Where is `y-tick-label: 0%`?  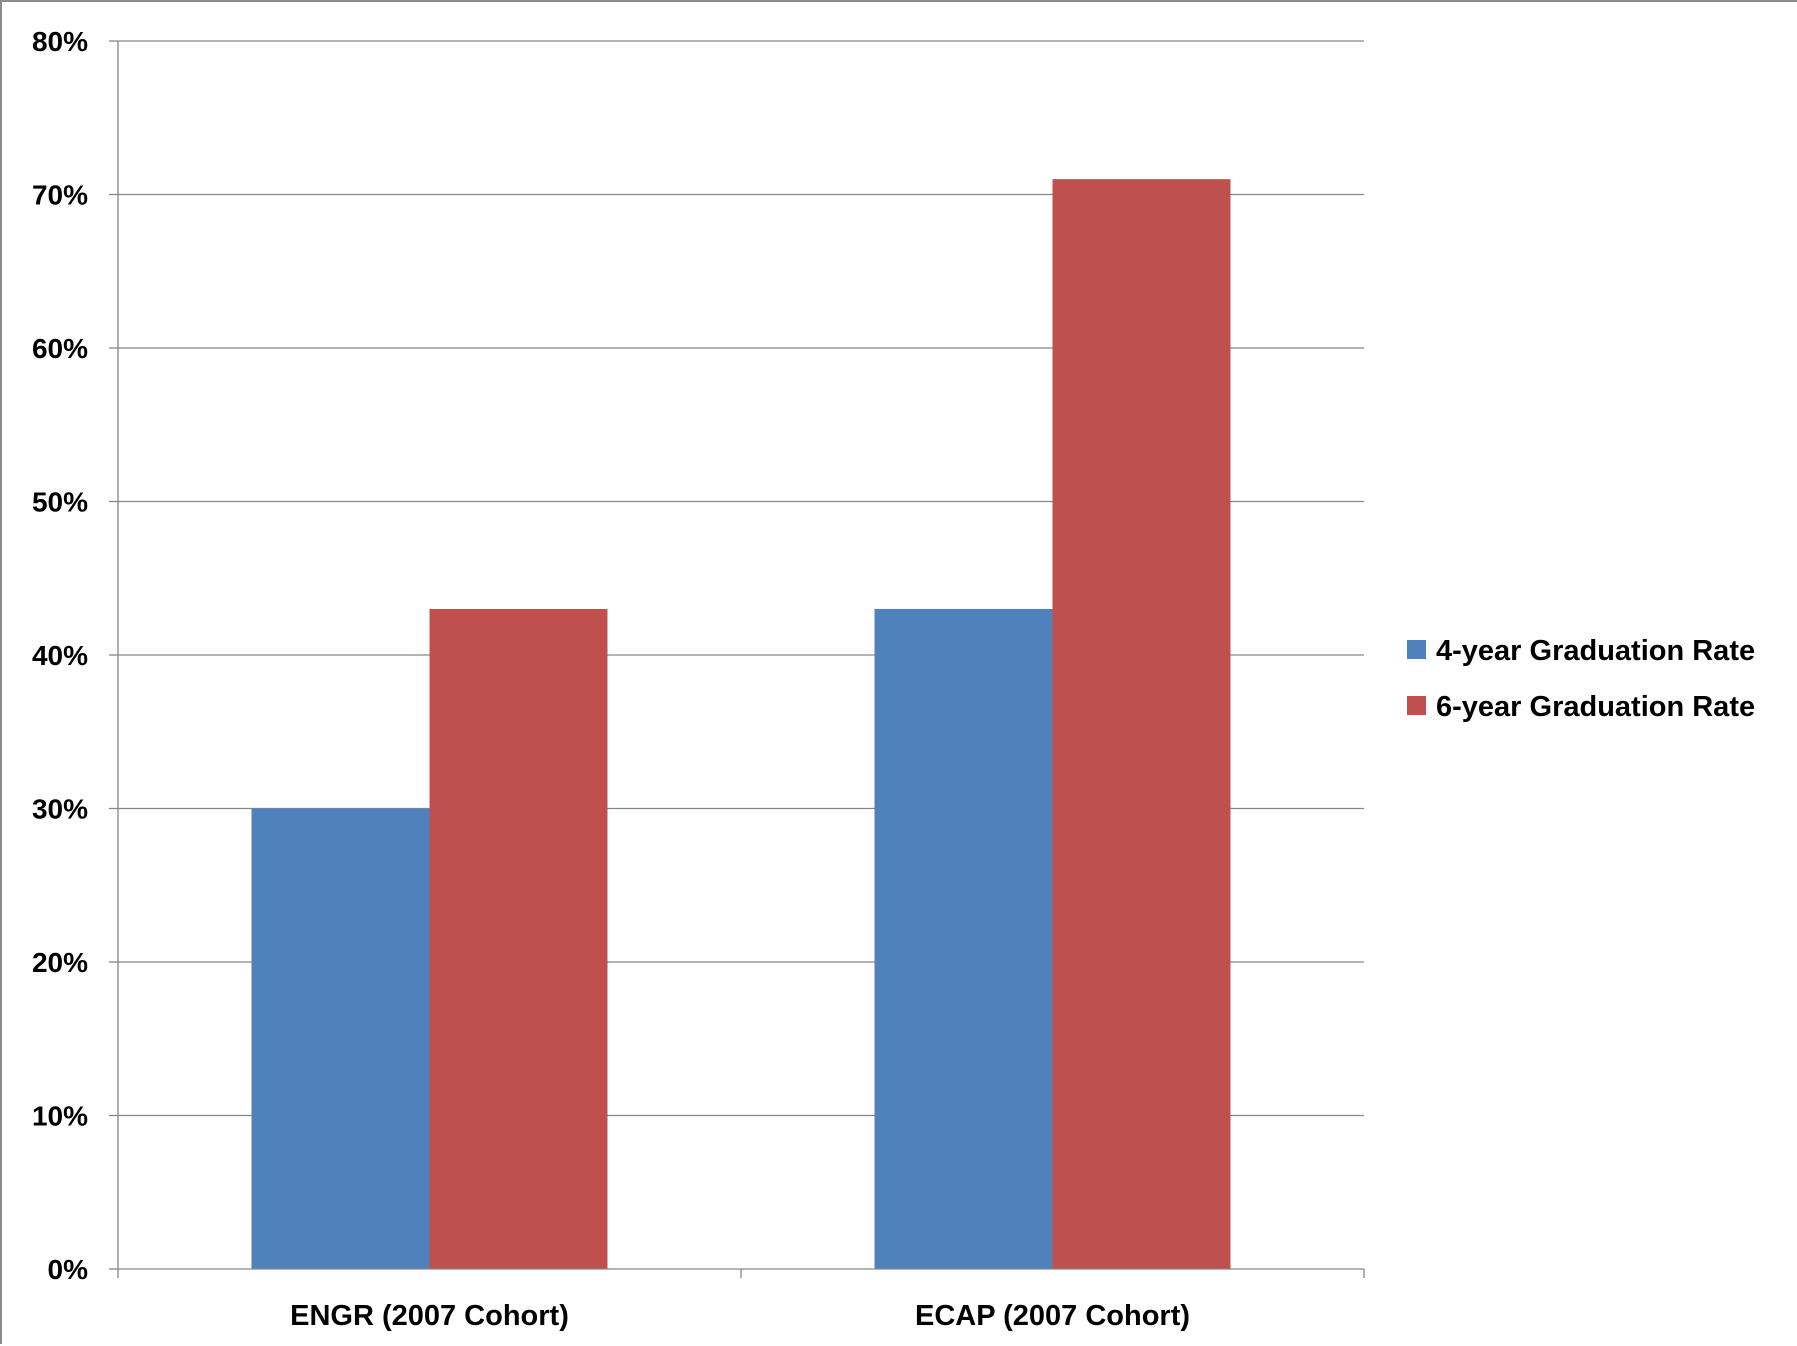
y-tick-label: 0% is located at coordinates (68, 1269).